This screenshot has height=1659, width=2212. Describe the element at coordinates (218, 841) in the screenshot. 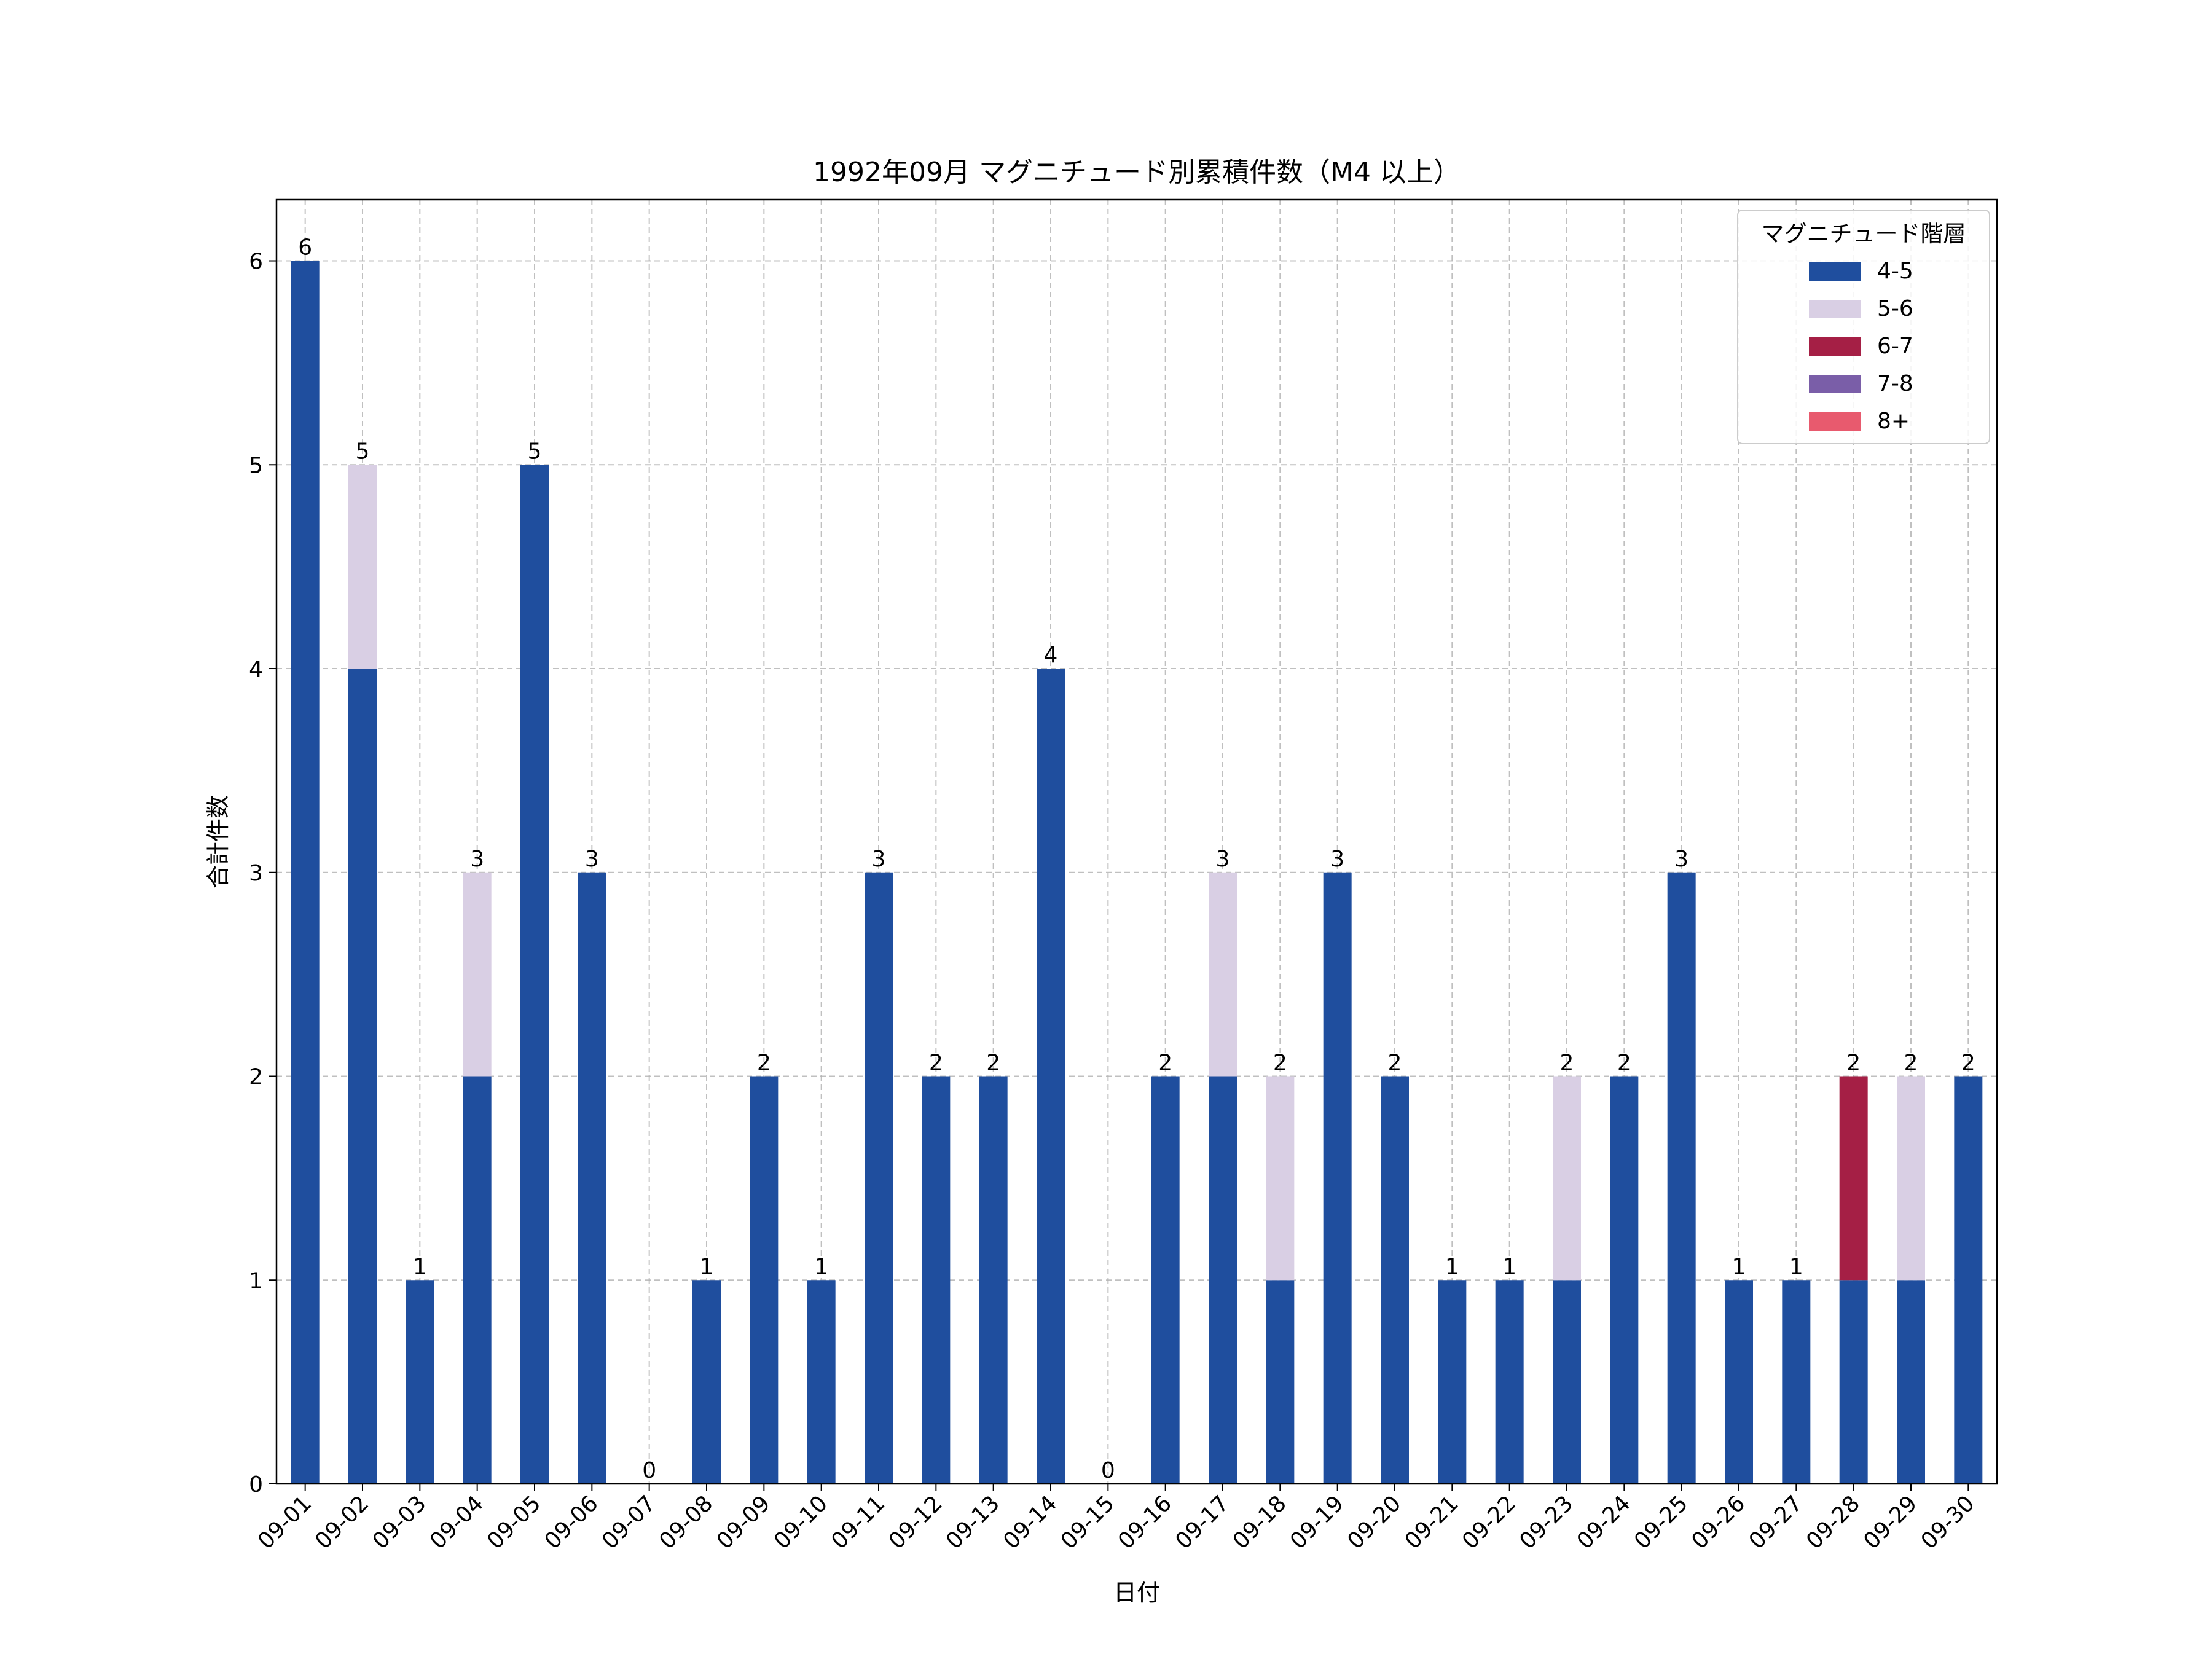

I see `y-axis-label: 合計件数` at that location.